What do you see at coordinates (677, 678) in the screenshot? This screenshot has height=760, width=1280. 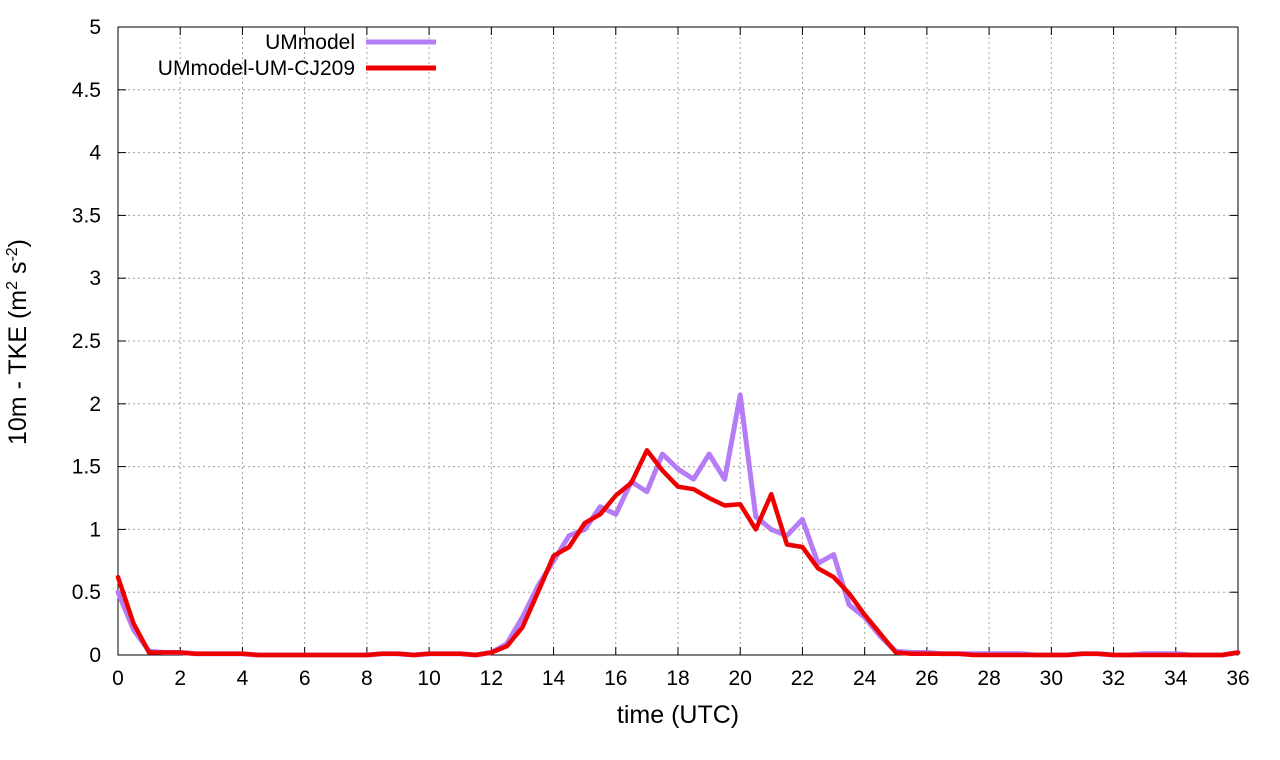 I see `x-tick-label: 18` at bounding box center [677, 678].